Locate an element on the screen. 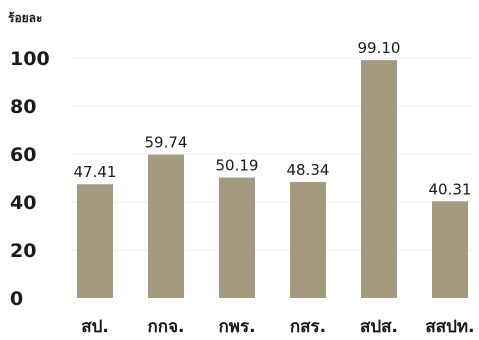  y-axis-ticks: 0 20 40 60 80 100 is located at coordinates (30, 179).